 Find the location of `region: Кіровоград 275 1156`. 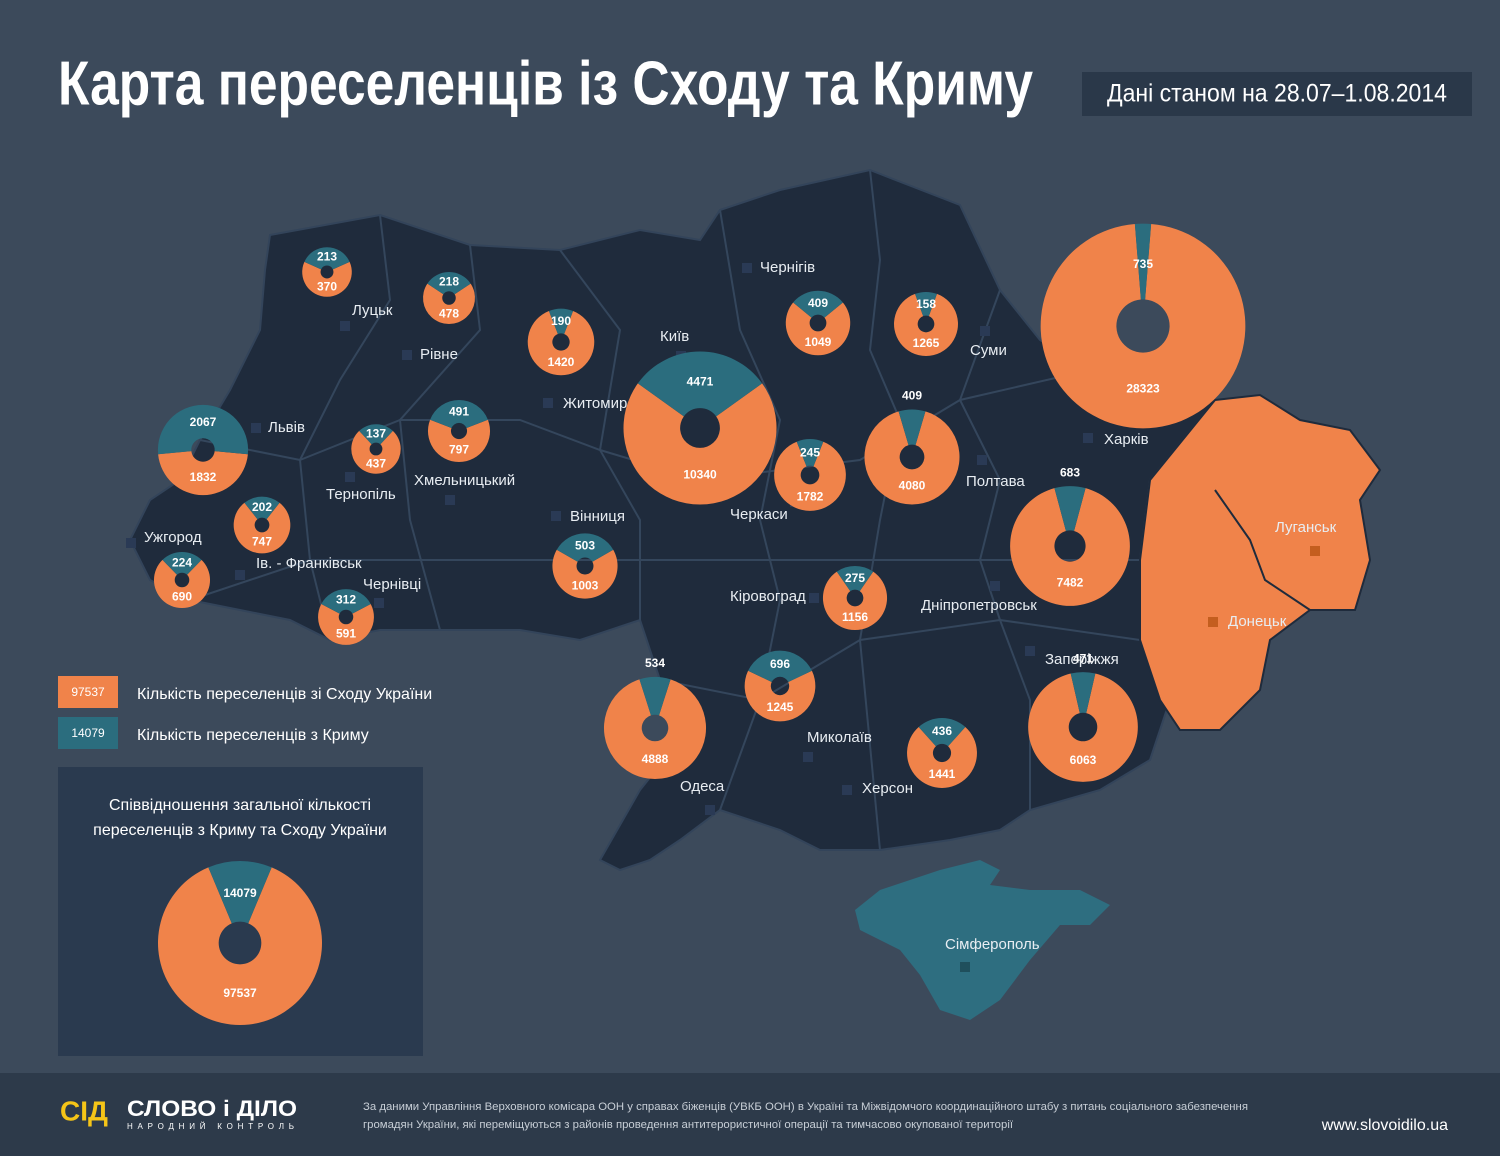

region: Кіровоград 275 1156 is located at coordinates (809, 598).